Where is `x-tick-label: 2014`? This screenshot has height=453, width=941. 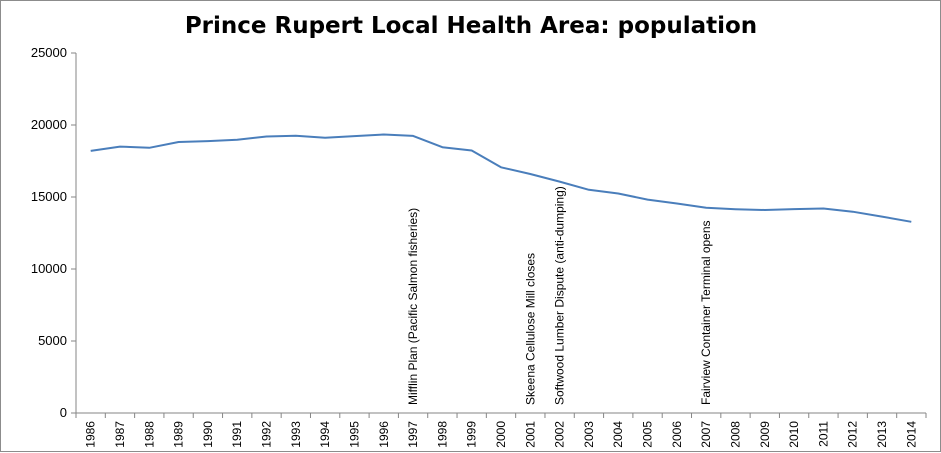
x-tick-label: 2014 is located at coordinates (911, 434).